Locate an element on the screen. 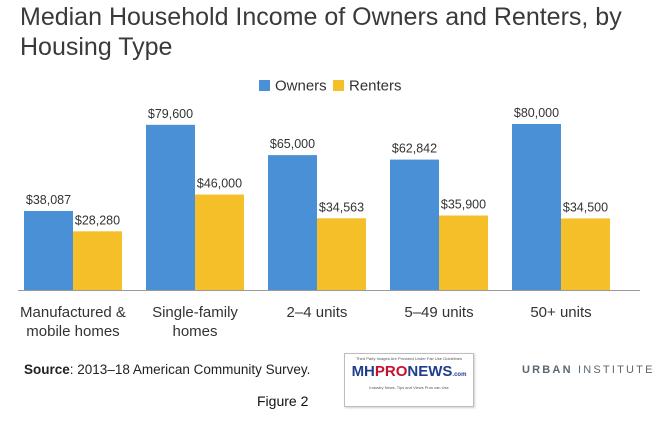 Image resolution: width=657 pixels, height=424 pixels. value-label-owners-2: $65,000 is located at coordinates (292, 144).